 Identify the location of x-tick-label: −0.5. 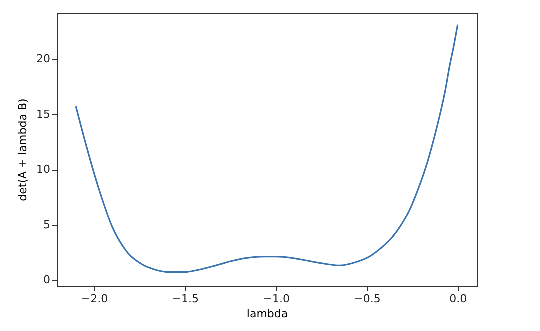
(367, 299).